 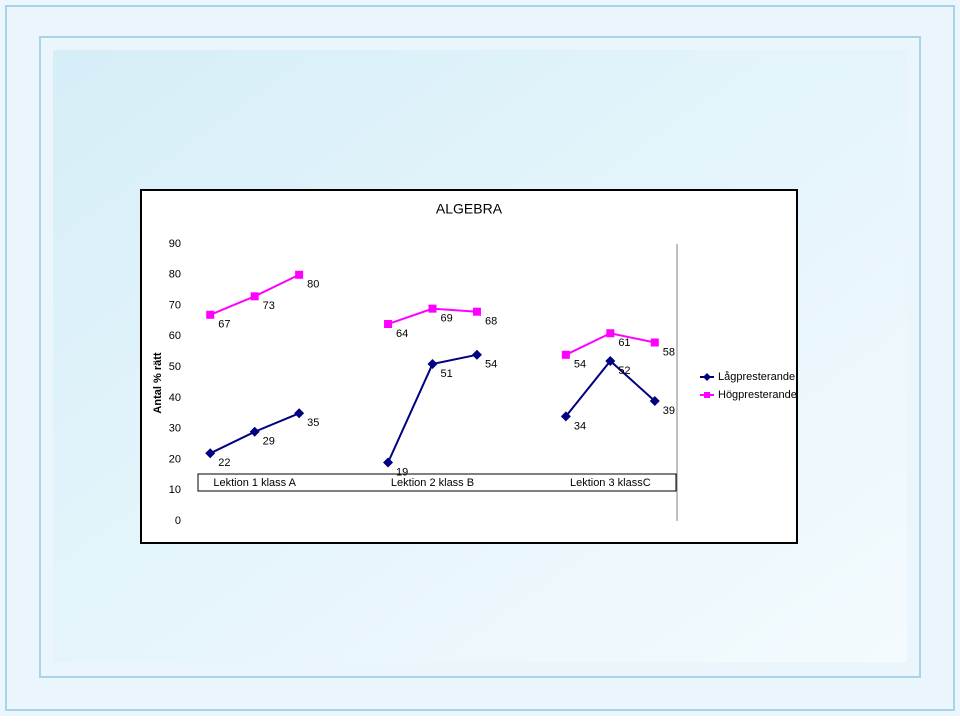 I want to click on data-label: 73, so click(x=269, y=306).